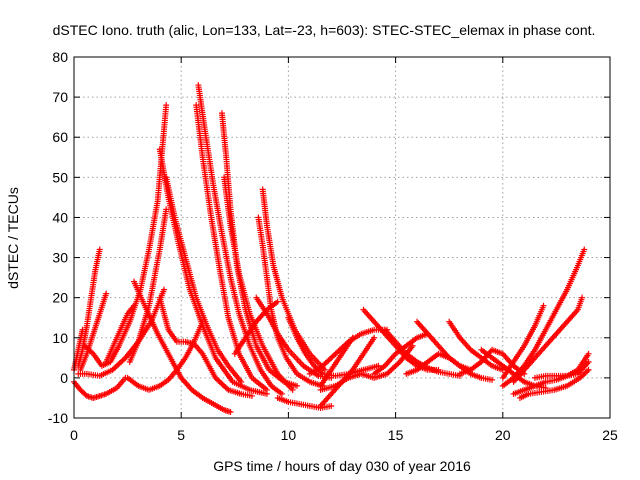 Image resolution: width=640 pixels, height=480 pixels. What do you see at coordinates (60, 298) in the screenshot?
I see `y-tick-label: 20` at bounding box center [60, 298].